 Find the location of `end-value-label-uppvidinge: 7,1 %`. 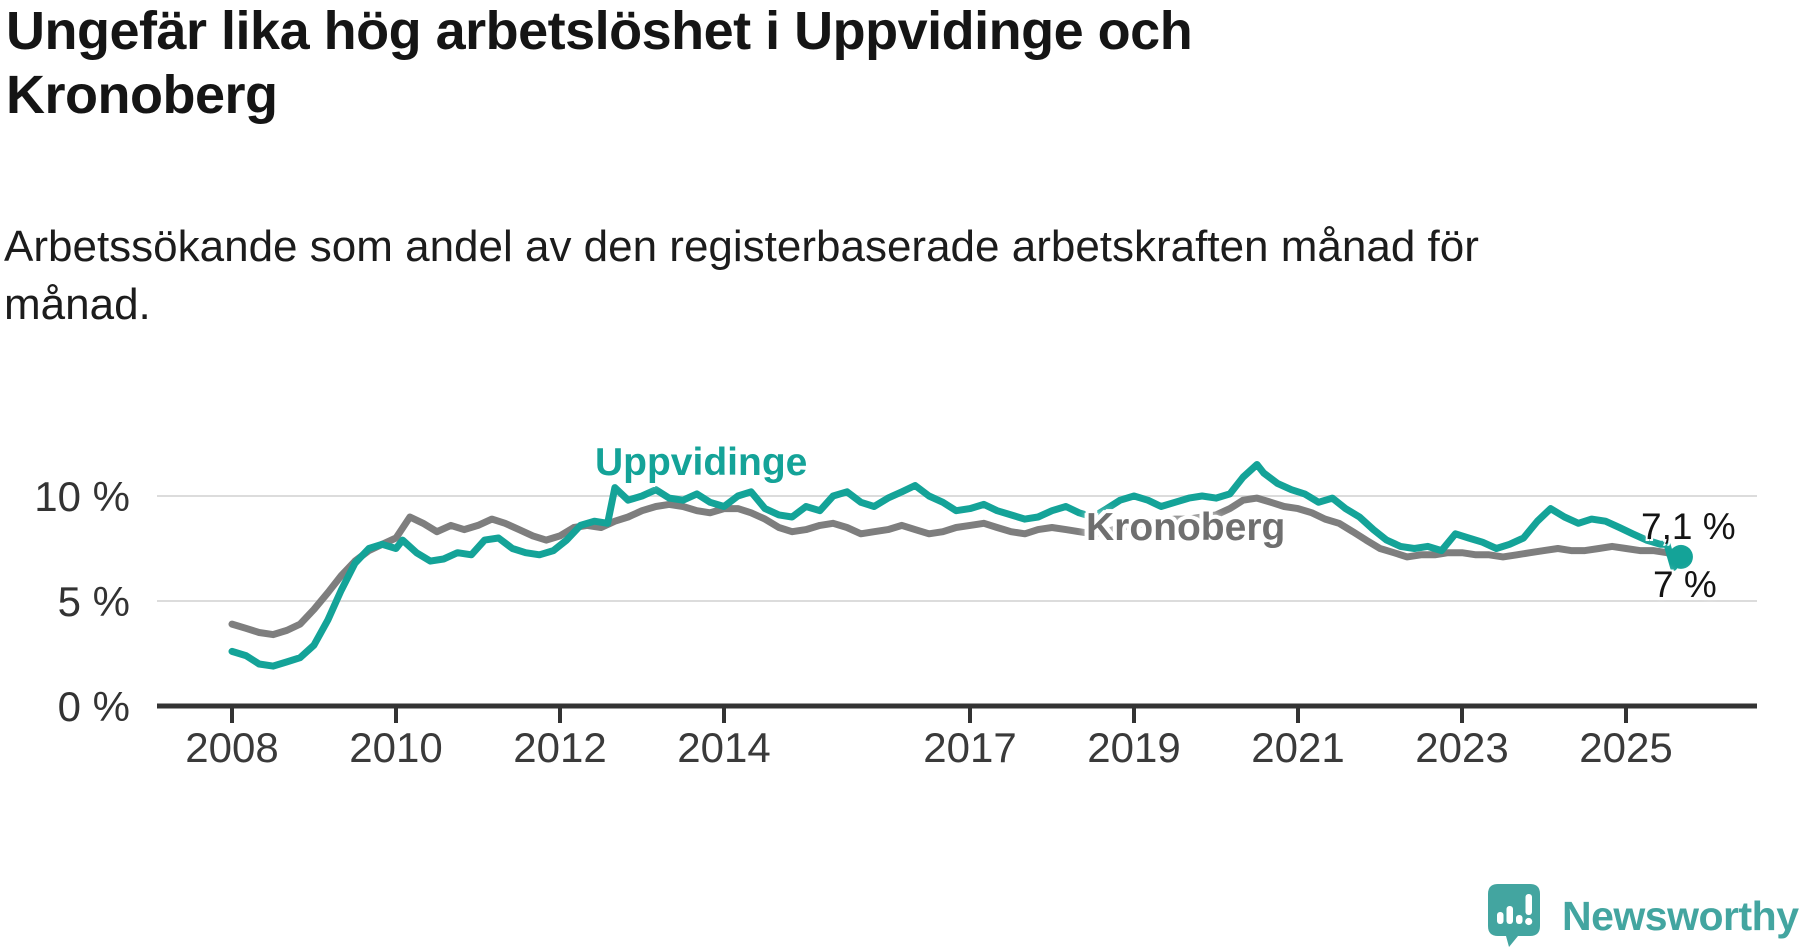

end-value-label-uppvidinge: 7,1 % is located at coordinates (1688, 526).